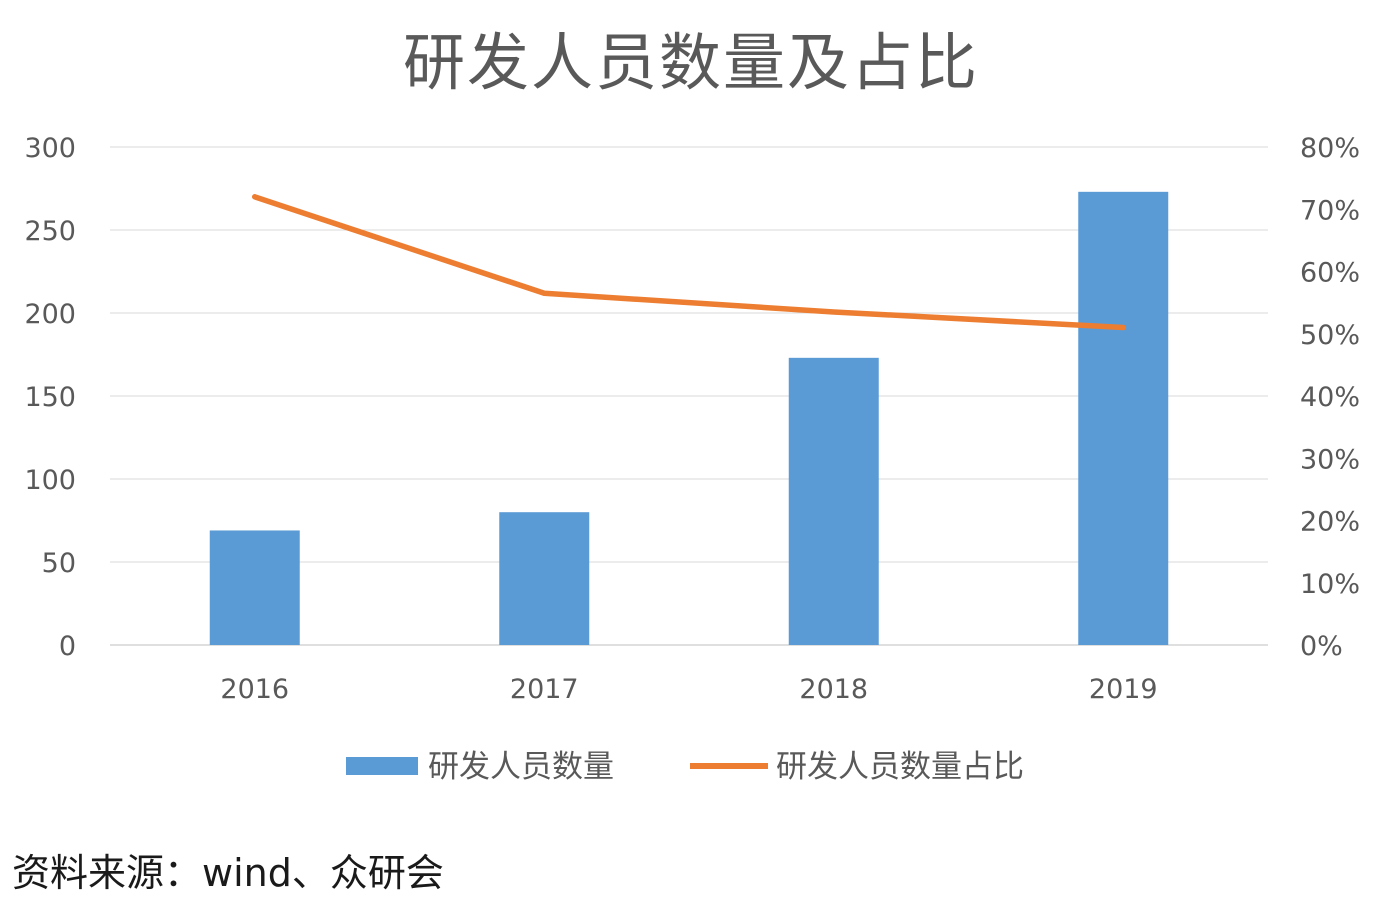  I want to click on y-left-tick-label: 200, so click(50, 314).